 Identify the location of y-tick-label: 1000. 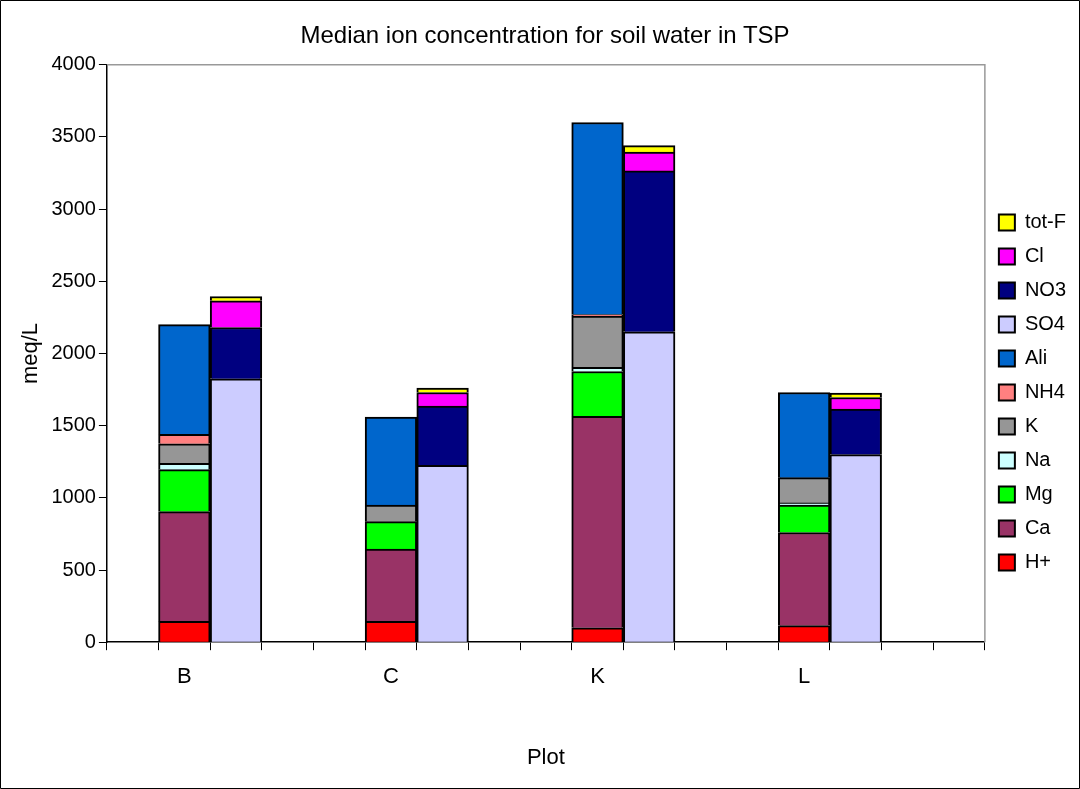
(73, 496).